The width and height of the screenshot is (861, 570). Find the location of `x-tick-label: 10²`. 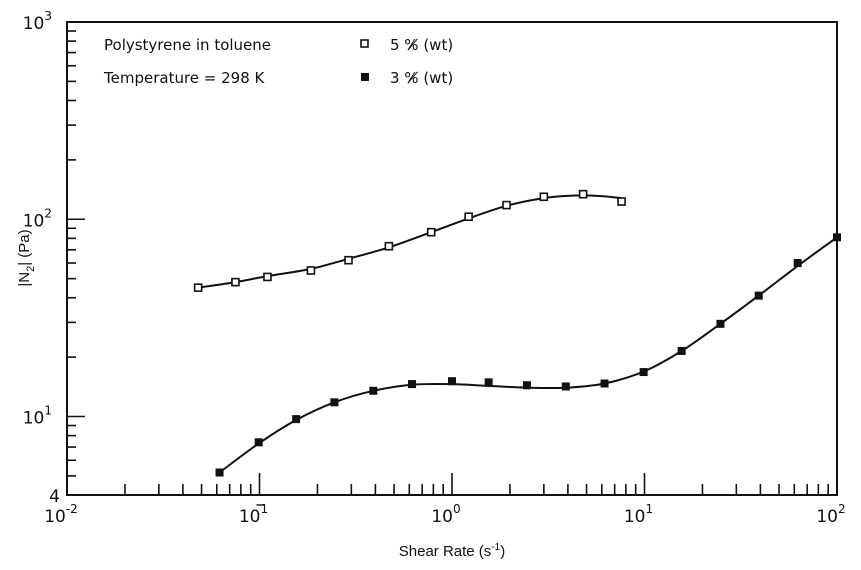

x-tick-label: 10² is located at coordinates (830, 514).